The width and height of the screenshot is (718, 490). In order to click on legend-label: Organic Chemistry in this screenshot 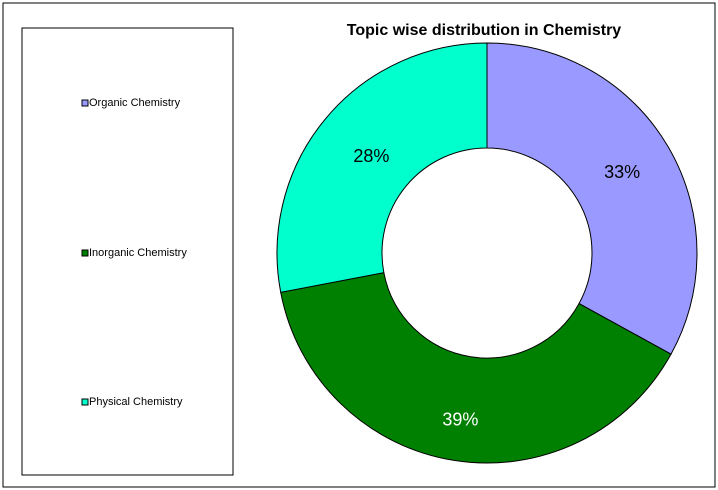, I will do `click(135, 103)`.